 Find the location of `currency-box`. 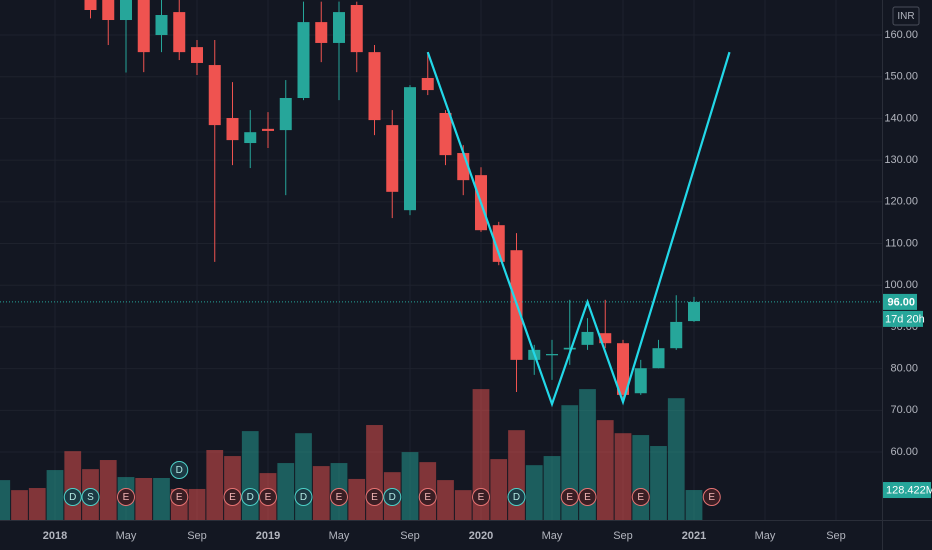

currency-box is located at coordinates (906, 16).